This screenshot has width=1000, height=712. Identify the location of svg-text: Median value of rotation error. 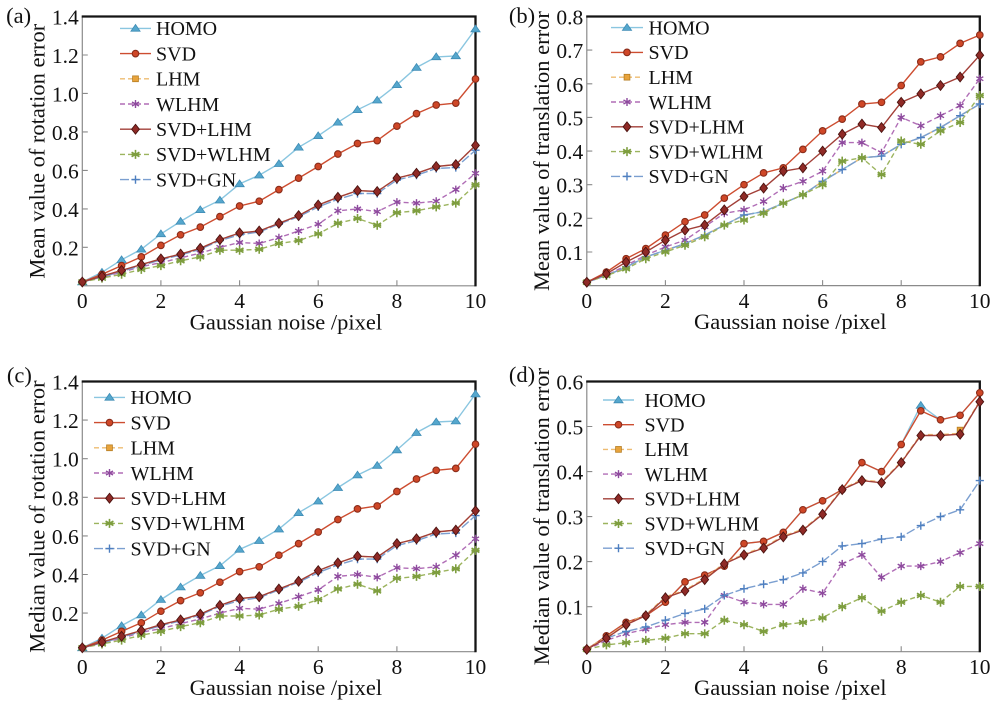
(36, 516).